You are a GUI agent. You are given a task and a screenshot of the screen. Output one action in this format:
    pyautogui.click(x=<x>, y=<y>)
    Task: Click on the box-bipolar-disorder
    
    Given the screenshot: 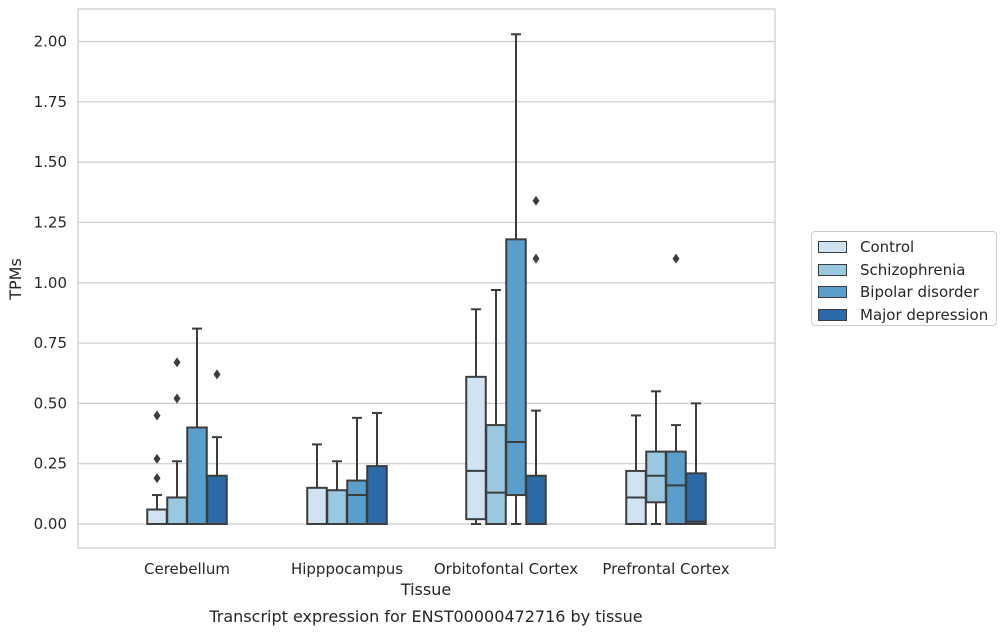 What is the action you would take?
    pyautogui.click(x=516, y=279)
    